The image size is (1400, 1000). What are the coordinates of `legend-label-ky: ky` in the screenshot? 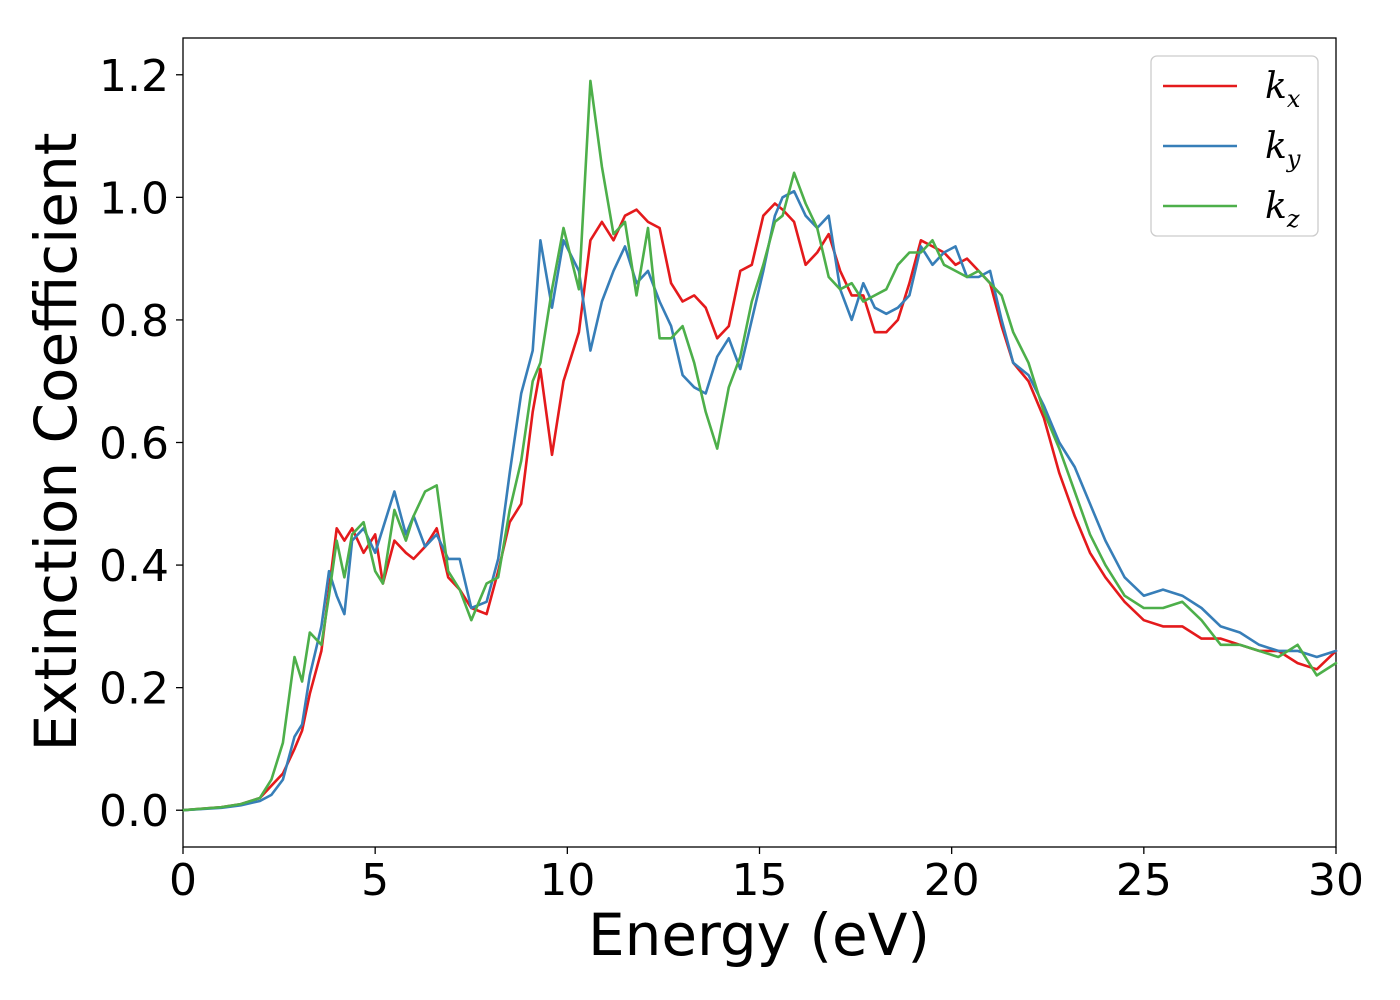 It's located at (1283, 149).